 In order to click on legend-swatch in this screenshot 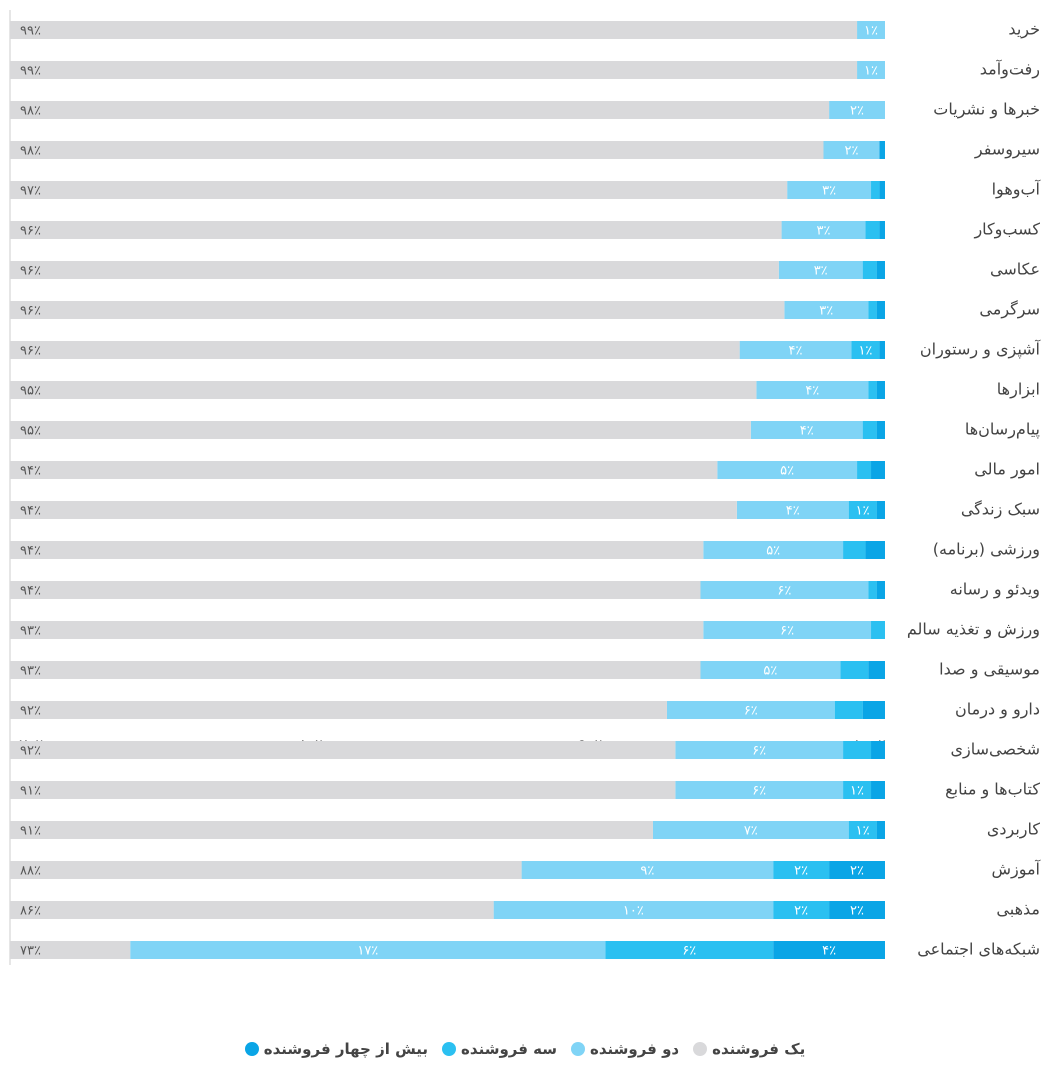, I will do `click(700, 1049)`.